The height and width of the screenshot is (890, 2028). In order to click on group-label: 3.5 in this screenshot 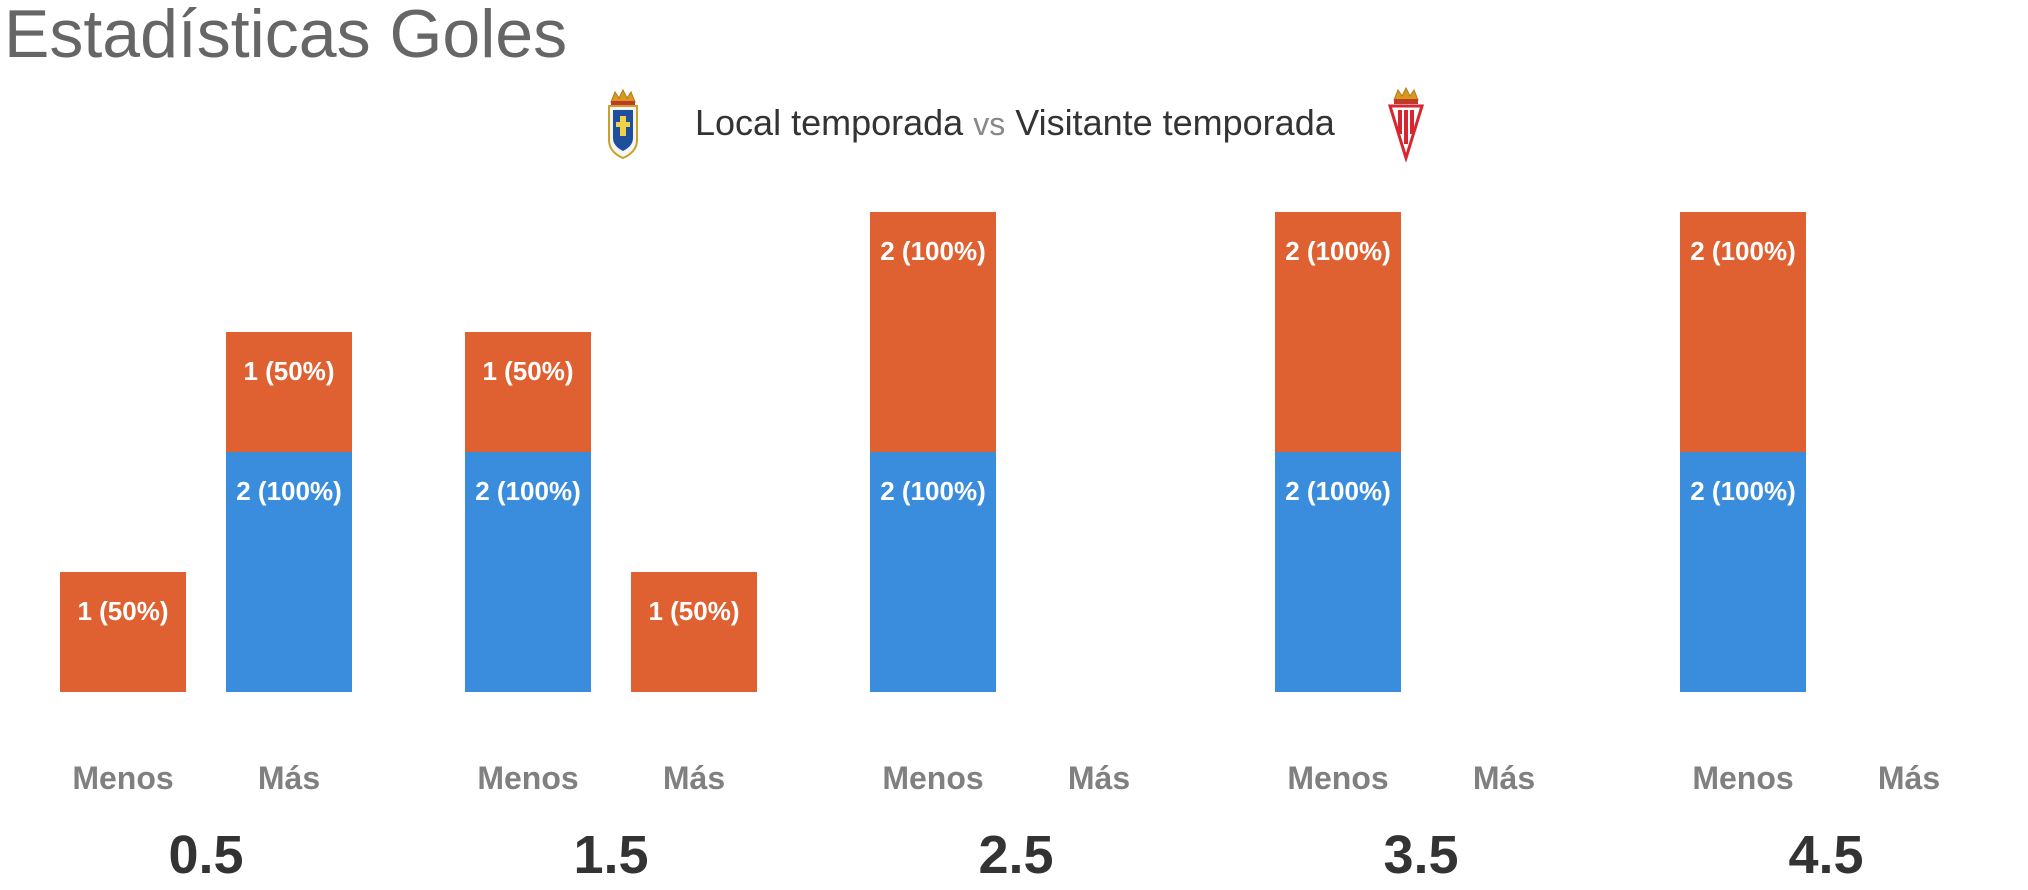, I will do `click(1420, 855)`.